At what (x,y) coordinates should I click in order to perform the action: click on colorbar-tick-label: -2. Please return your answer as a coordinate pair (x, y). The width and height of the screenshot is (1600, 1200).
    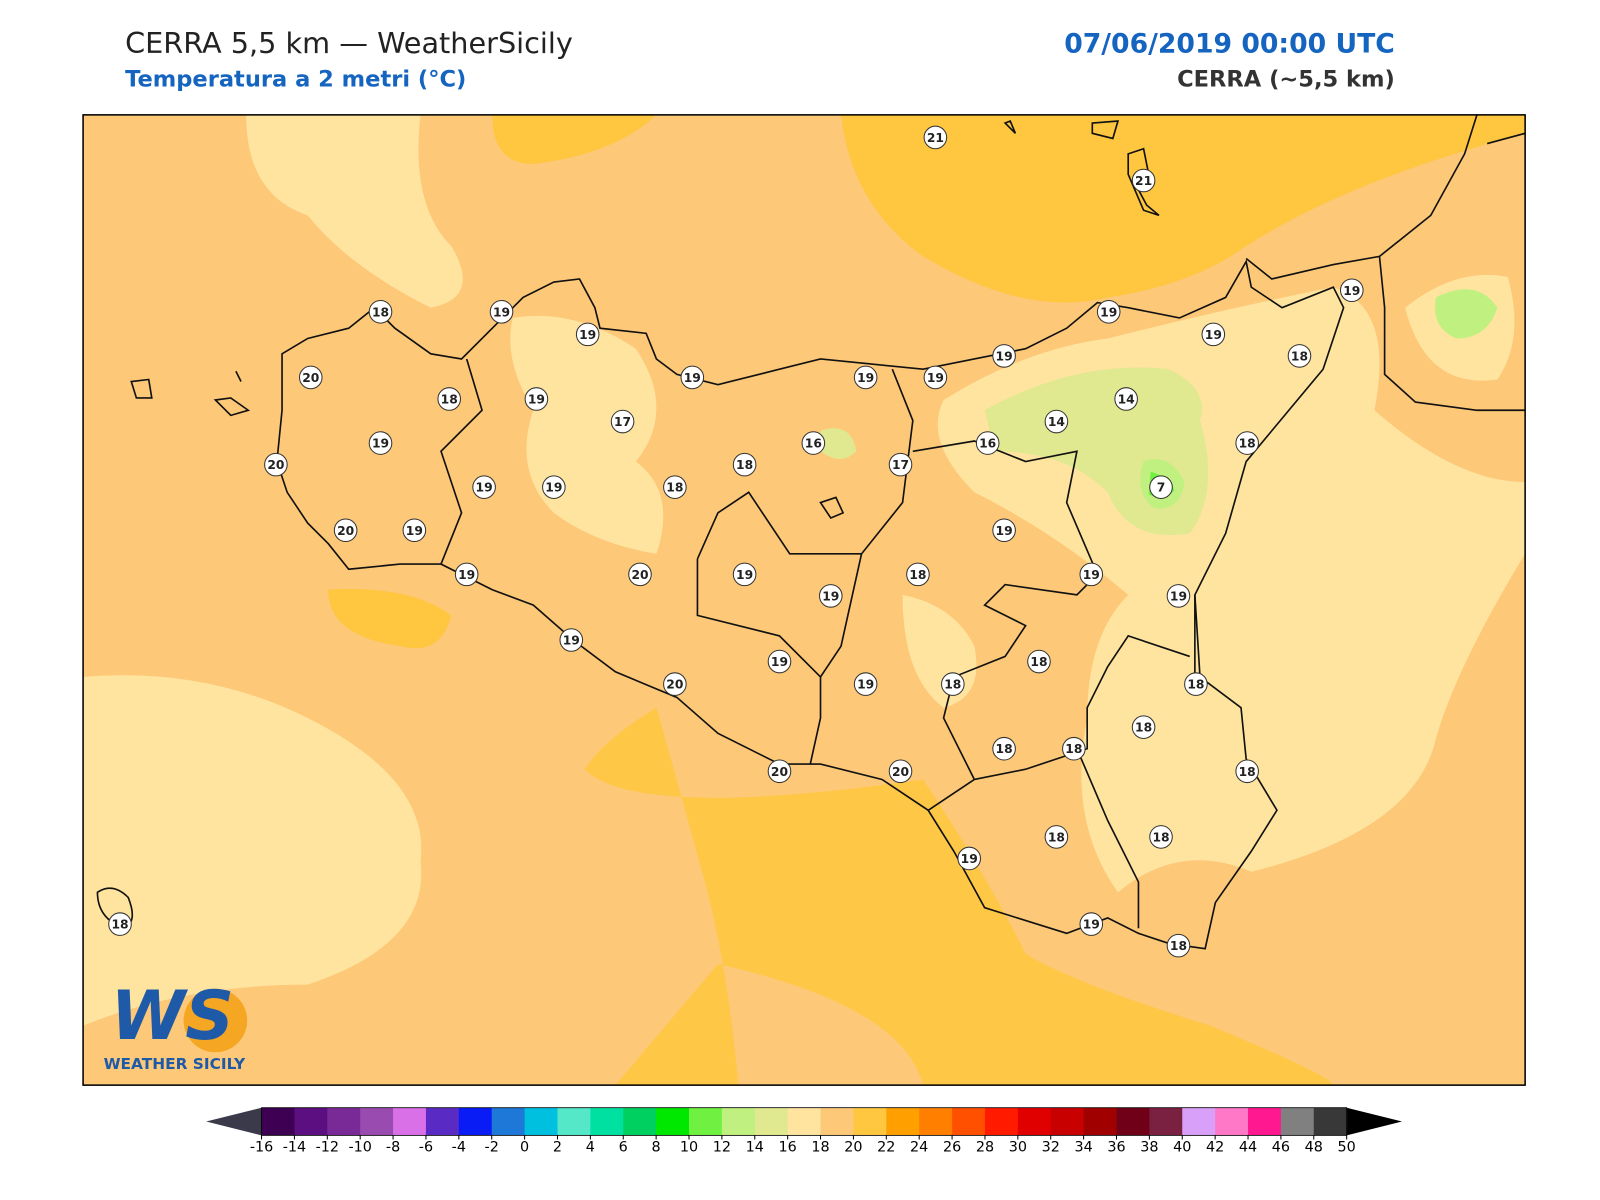
    Looking at the image, I should click on (492, 1148).